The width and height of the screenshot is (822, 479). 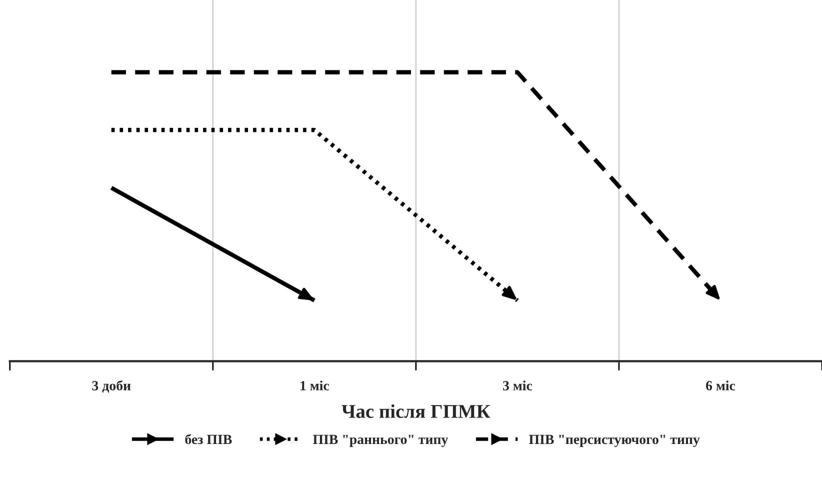 What do you see at coordinates (111, 386) in the screenshot?
I see `x-tick-label: 3 доби` at bounding box center [111, 386].